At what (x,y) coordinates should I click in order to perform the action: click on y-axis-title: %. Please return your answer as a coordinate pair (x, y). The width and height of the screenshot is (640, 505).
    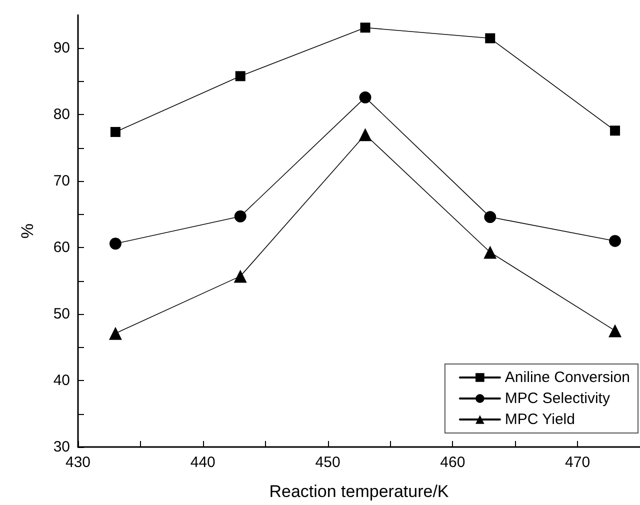
    Looking at the image, I should click on (27, 231).